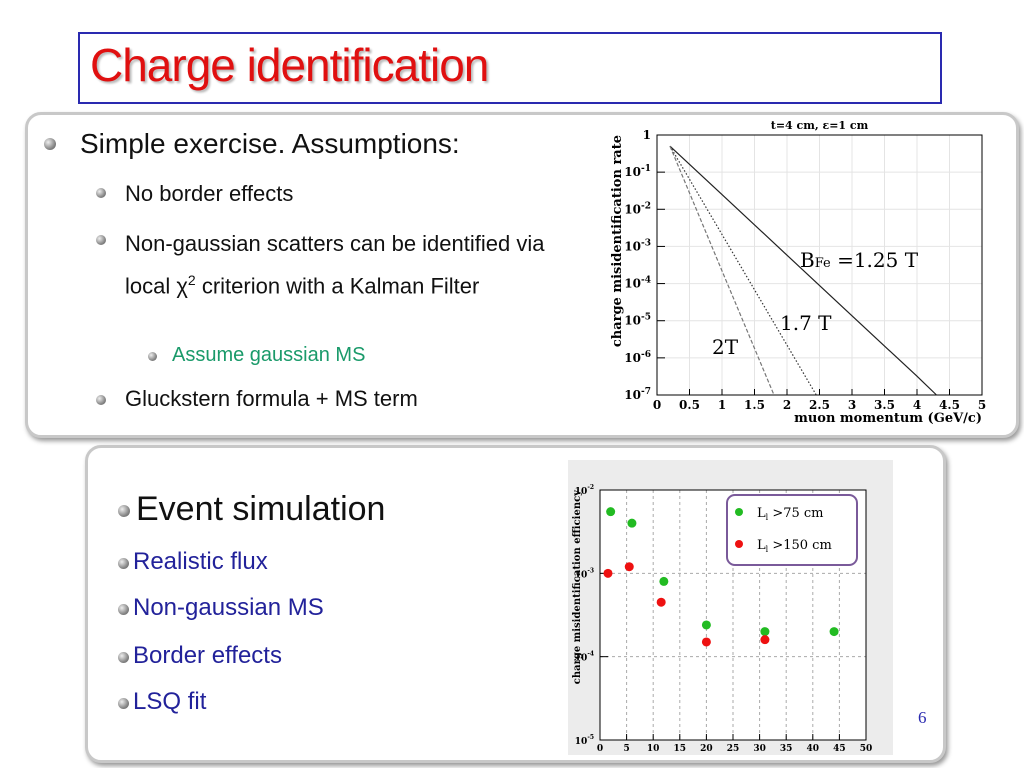  What do you see at coordinates (739, 512) in the screenshot?
I see `legend-marker` at bounding box center [739, 512].